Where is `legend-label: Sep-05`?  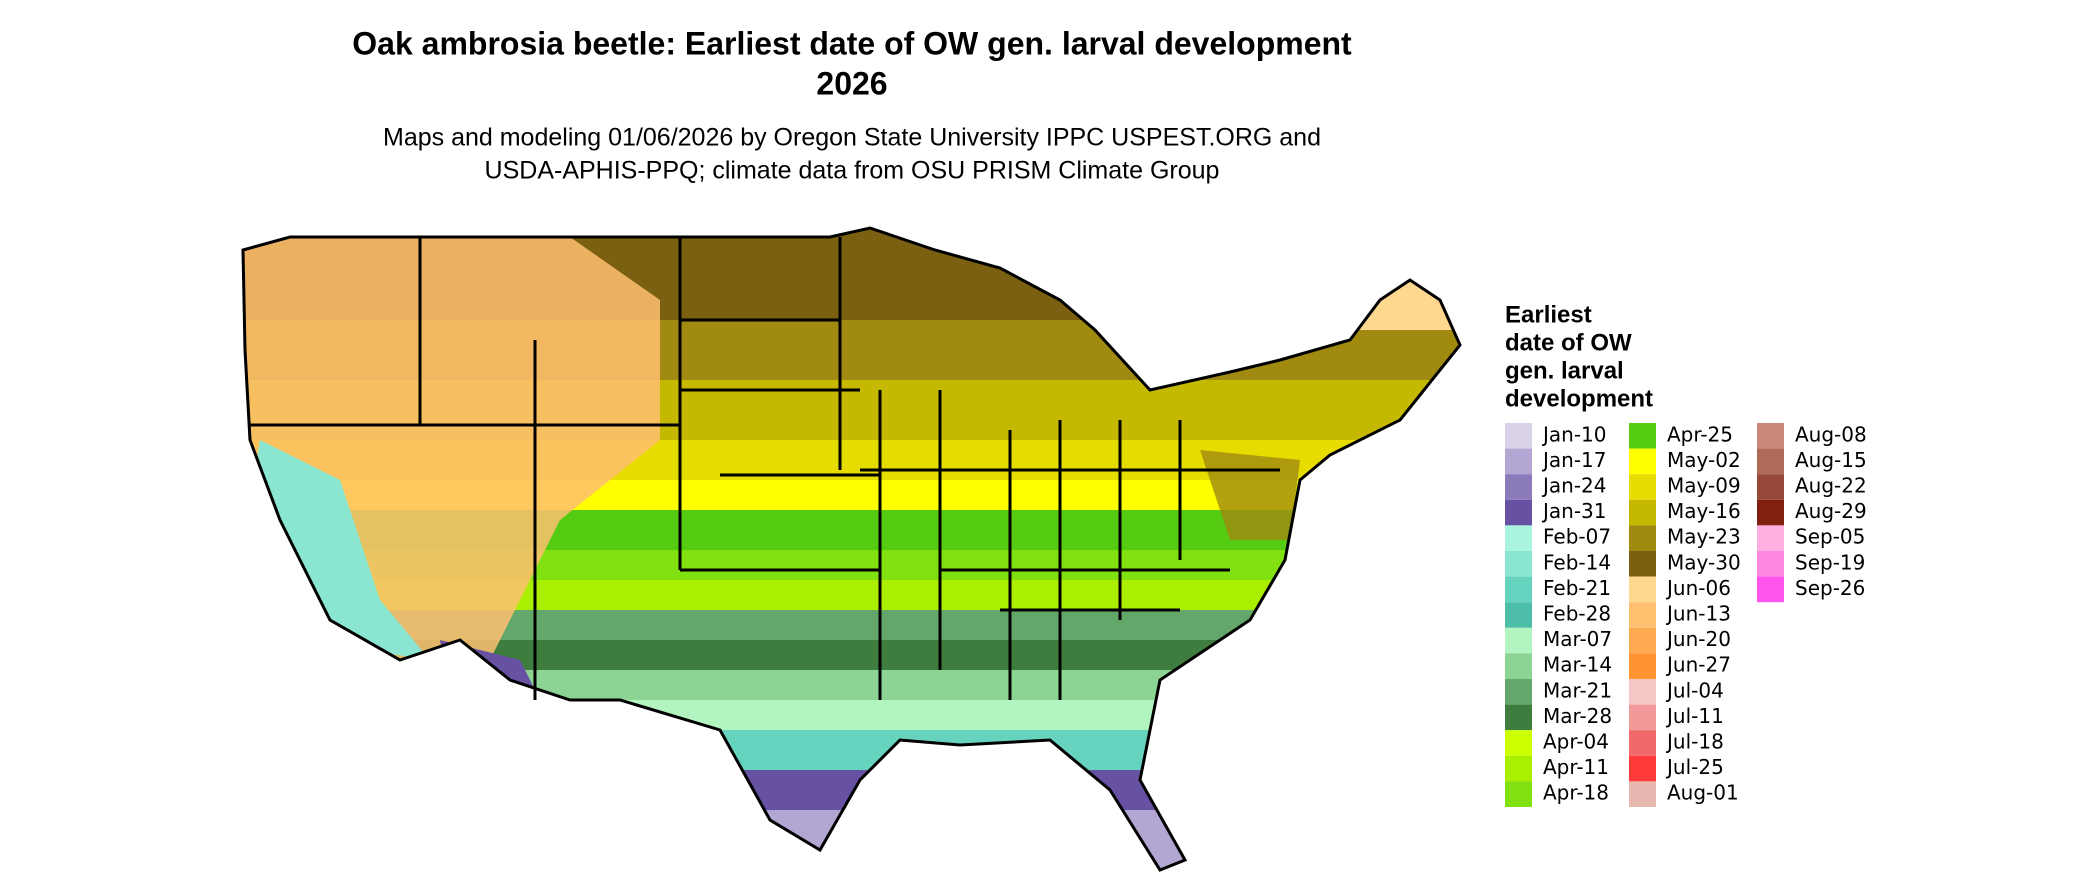 legend-label: Sep-05 is located at coordinates (1830, 537).